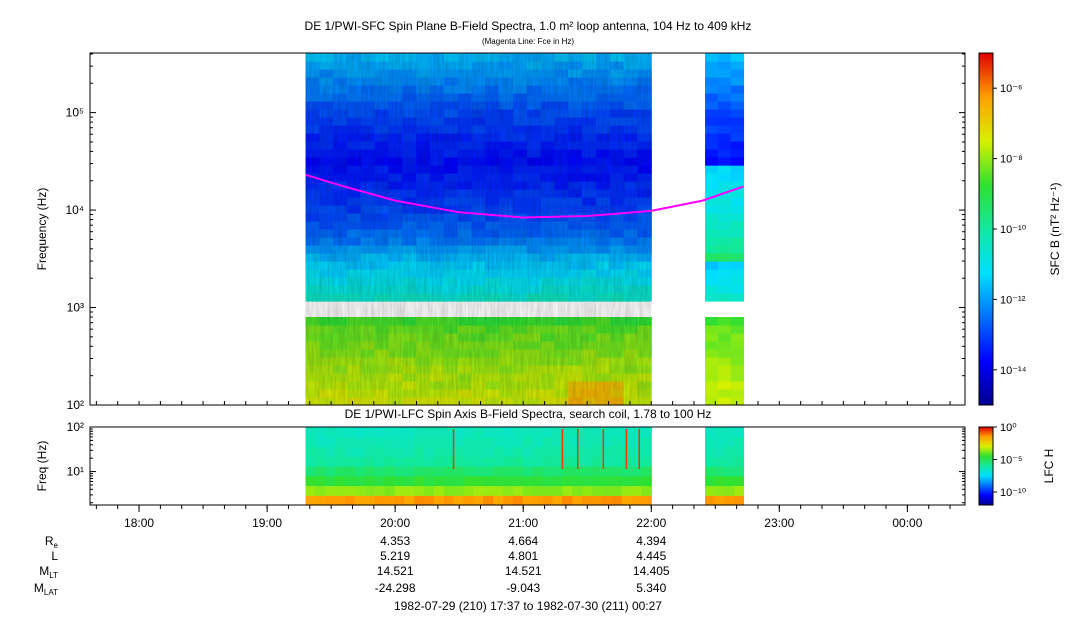 The width and height of the screenshot is (1083, 620). I want to click on lfc-cb-tick-label: 10⁻¹⁰, so click(1013, 493).